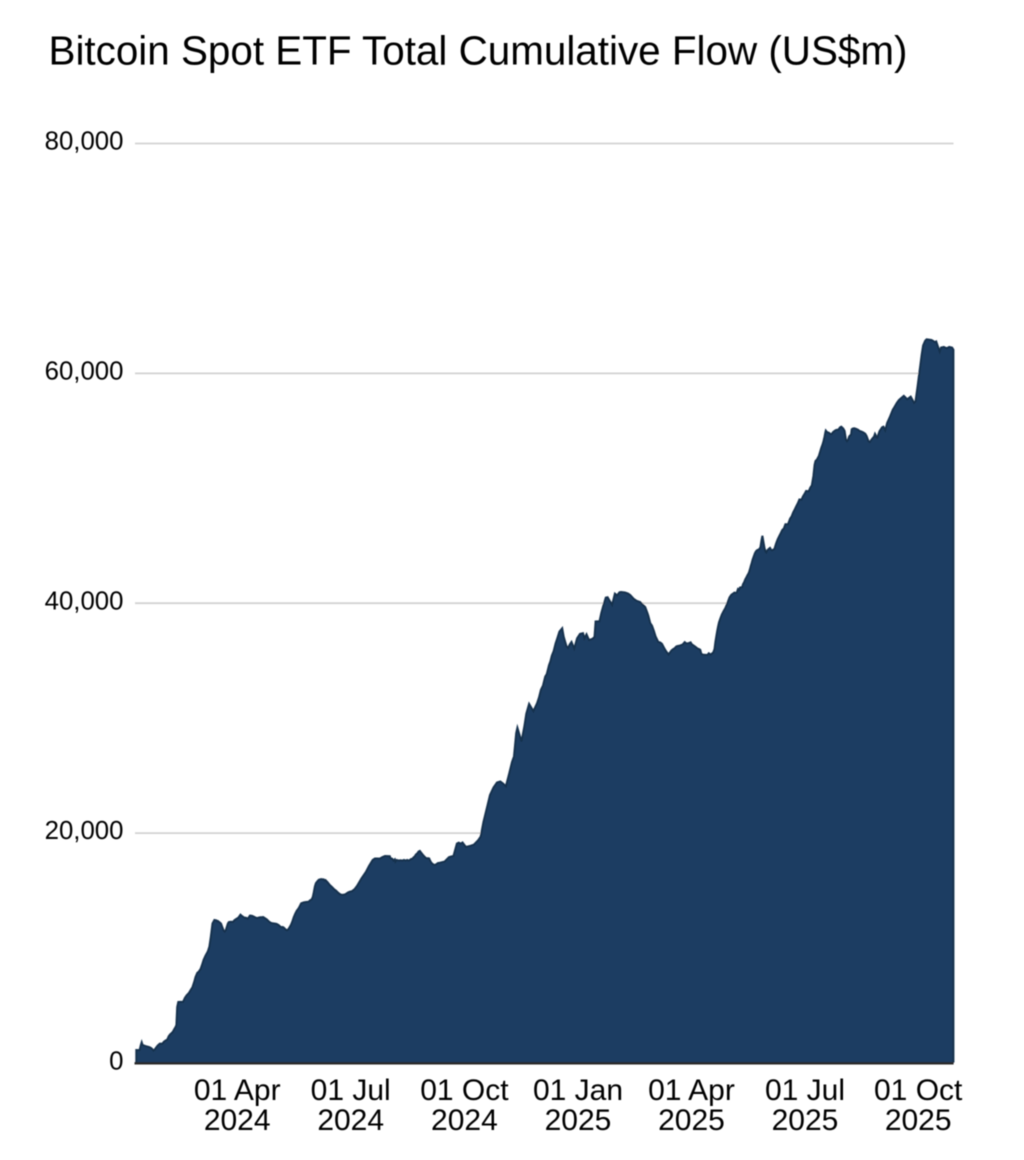  Describe the element at coordinates (84, 372) in the screenshot. I see `svg-text: 60,000` at that location.